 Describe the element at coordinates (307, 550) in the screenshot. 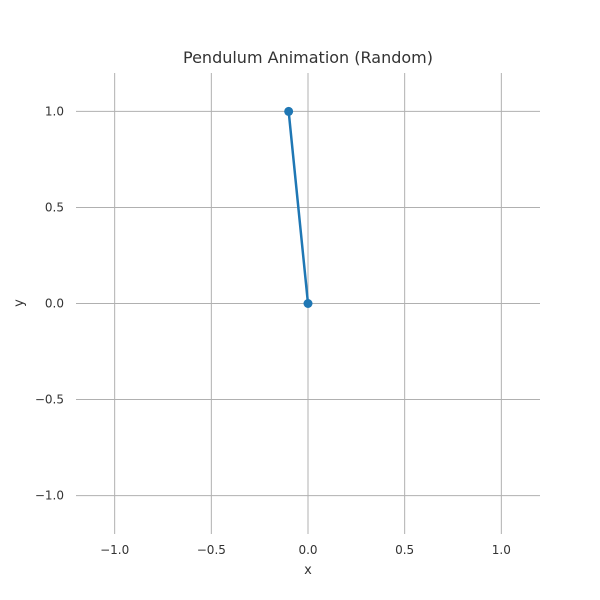

I see `x-tick-label: 0.0` at that location.